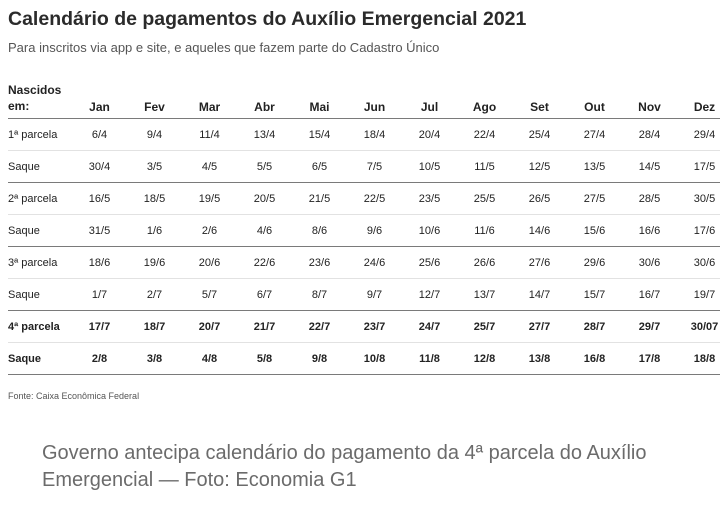 The image size is (720, 513). I want to click on date-cell: 4/8, so click(209, 358).